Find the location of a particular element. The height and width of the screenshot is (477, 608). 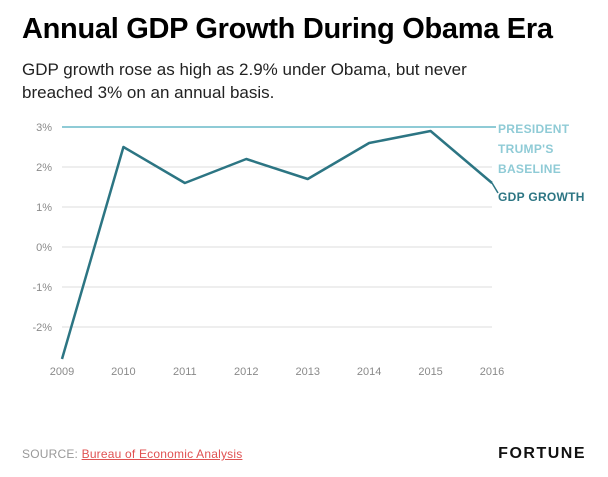

page-title: Annual GDP Growth During Obama Era is located at coordinates (287, 29).